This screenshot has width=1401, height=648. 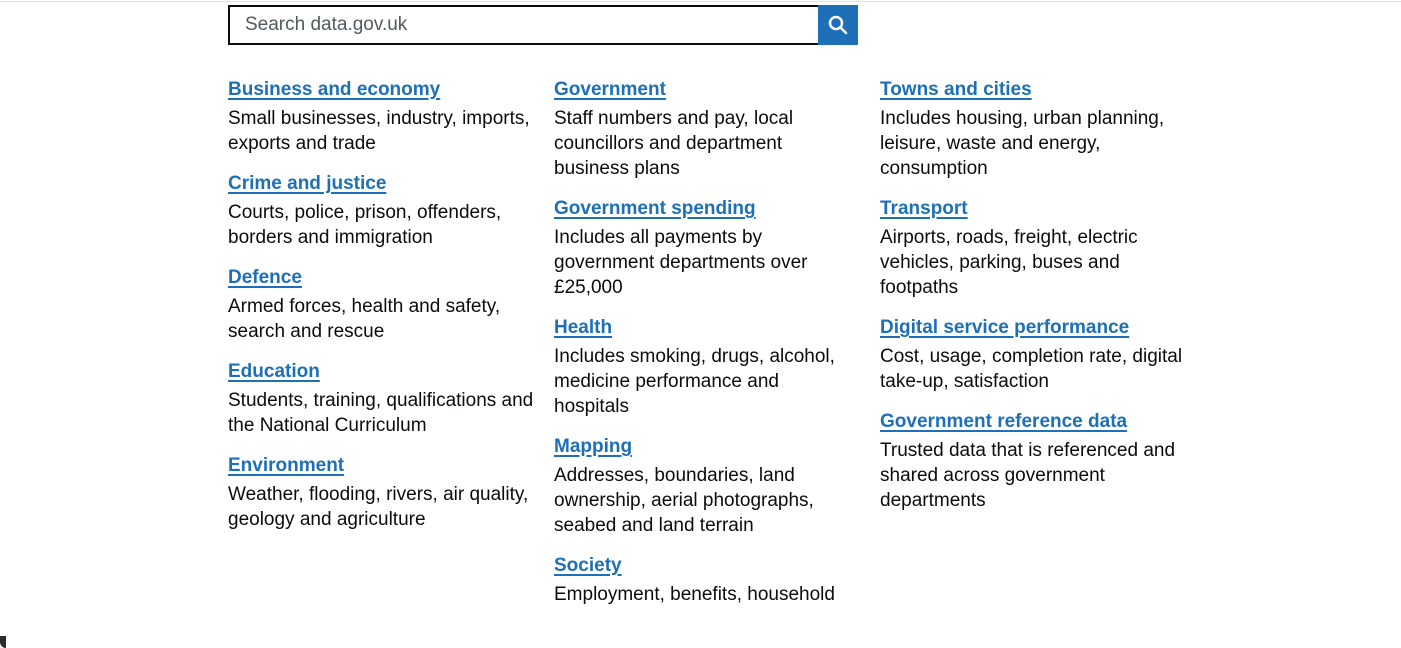 What do you see at coordinates (286, 465) in the screenshot?
I see `topic-link-environment: Environment` at bounding box center [286, 465].